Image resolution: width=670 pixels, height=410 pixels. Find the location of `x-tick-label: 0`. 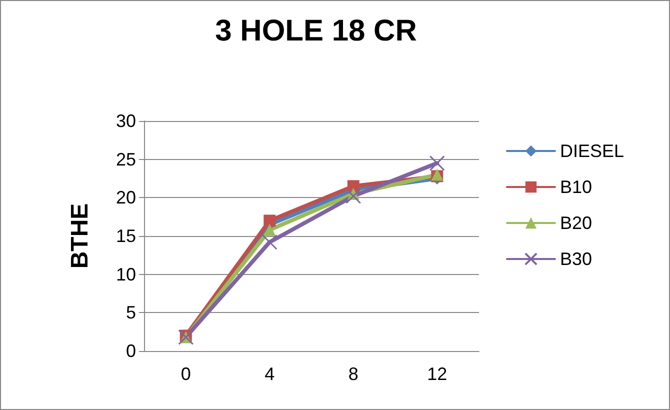

x-tick-label: 0 is located at coordinates (185, 374).